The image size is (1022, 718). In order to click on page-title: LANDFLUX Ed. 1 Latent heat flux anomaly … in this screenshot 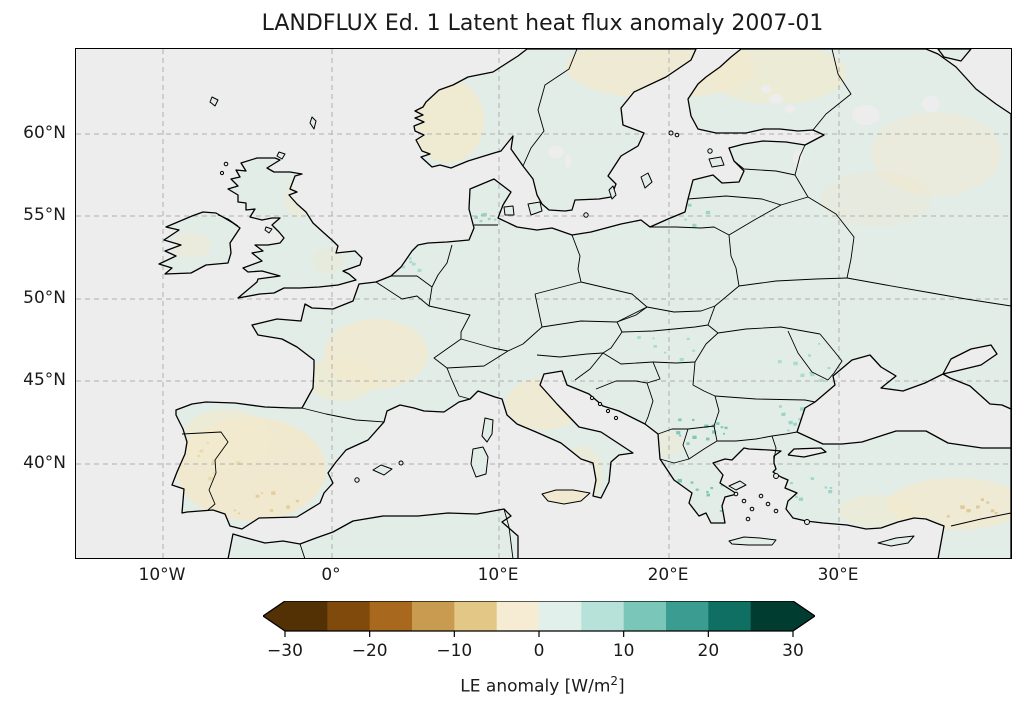, I will do `click(542, 23)`.